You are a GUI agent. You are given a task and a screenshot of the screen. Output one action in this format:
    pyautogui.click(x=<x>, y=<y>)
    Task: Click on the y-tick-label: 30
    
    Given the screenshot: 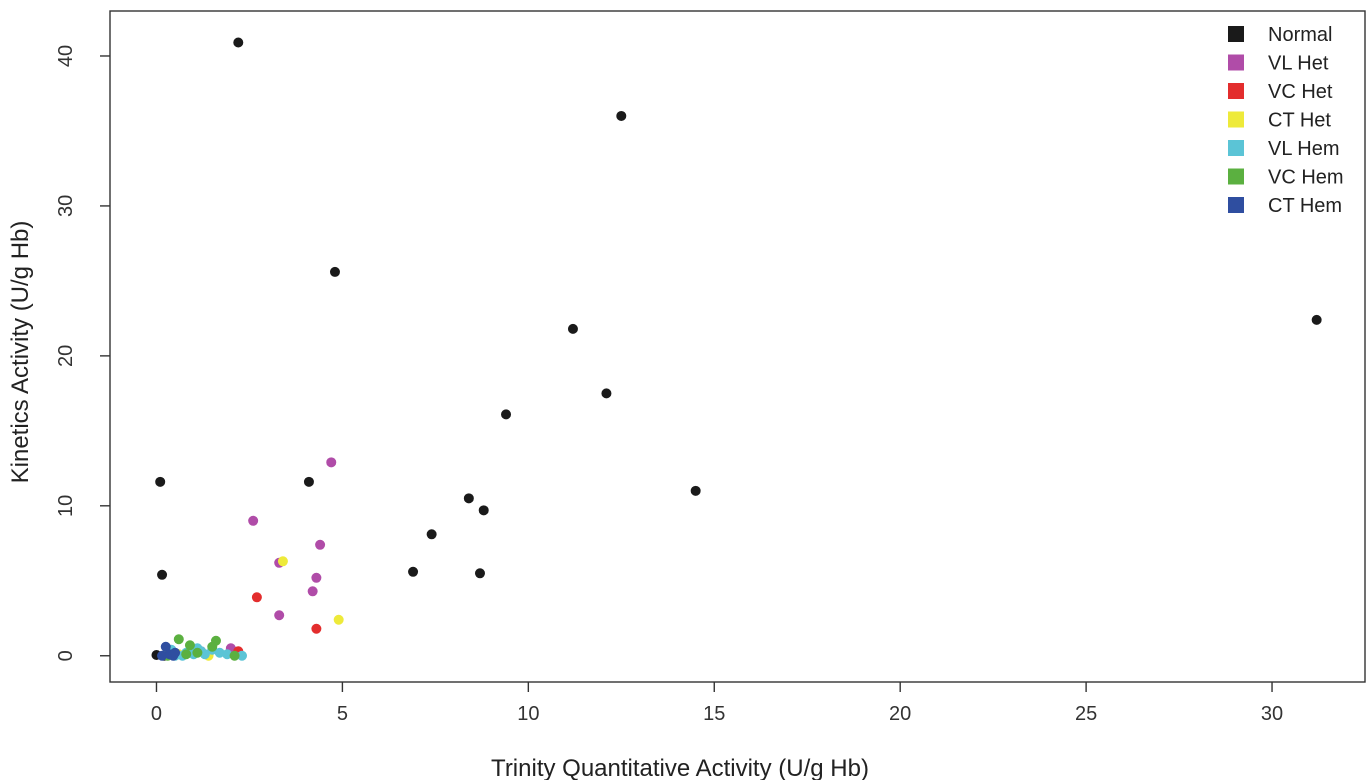 What is the action you would take?
    pyautogui.click(x=66, y=206)
    